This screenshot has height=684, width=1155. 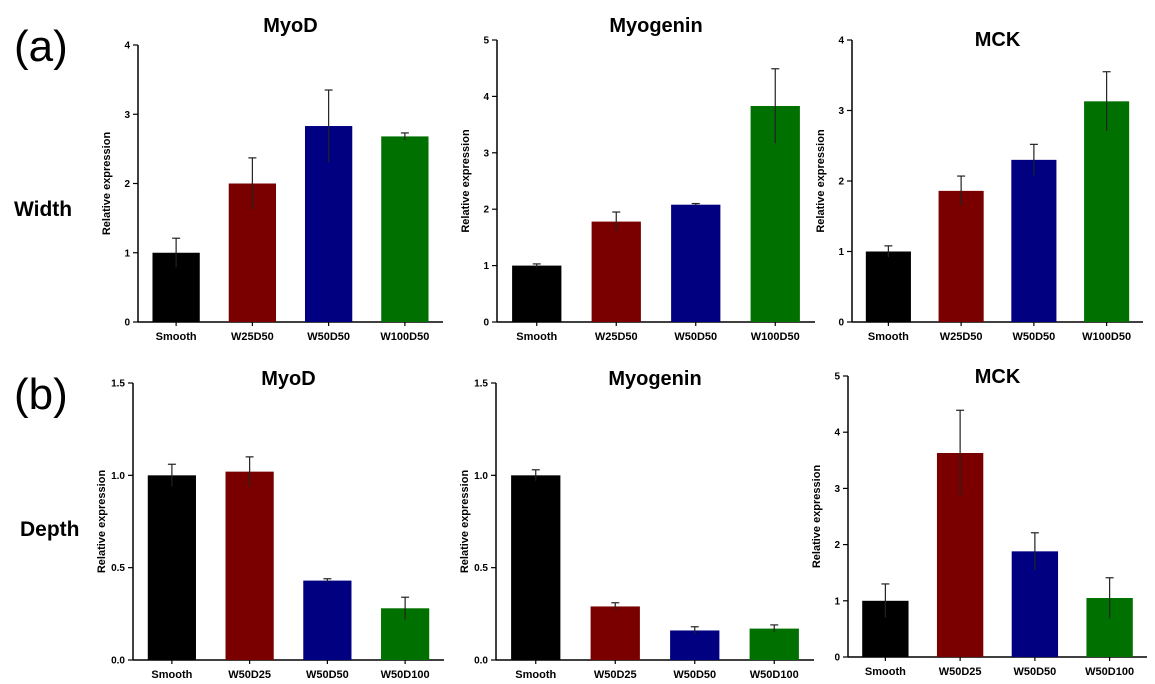 What do you see at coordinates (41, 46) in the screenshot?
I see `panel-label-a: (a)` at bounding box center [41, 46].